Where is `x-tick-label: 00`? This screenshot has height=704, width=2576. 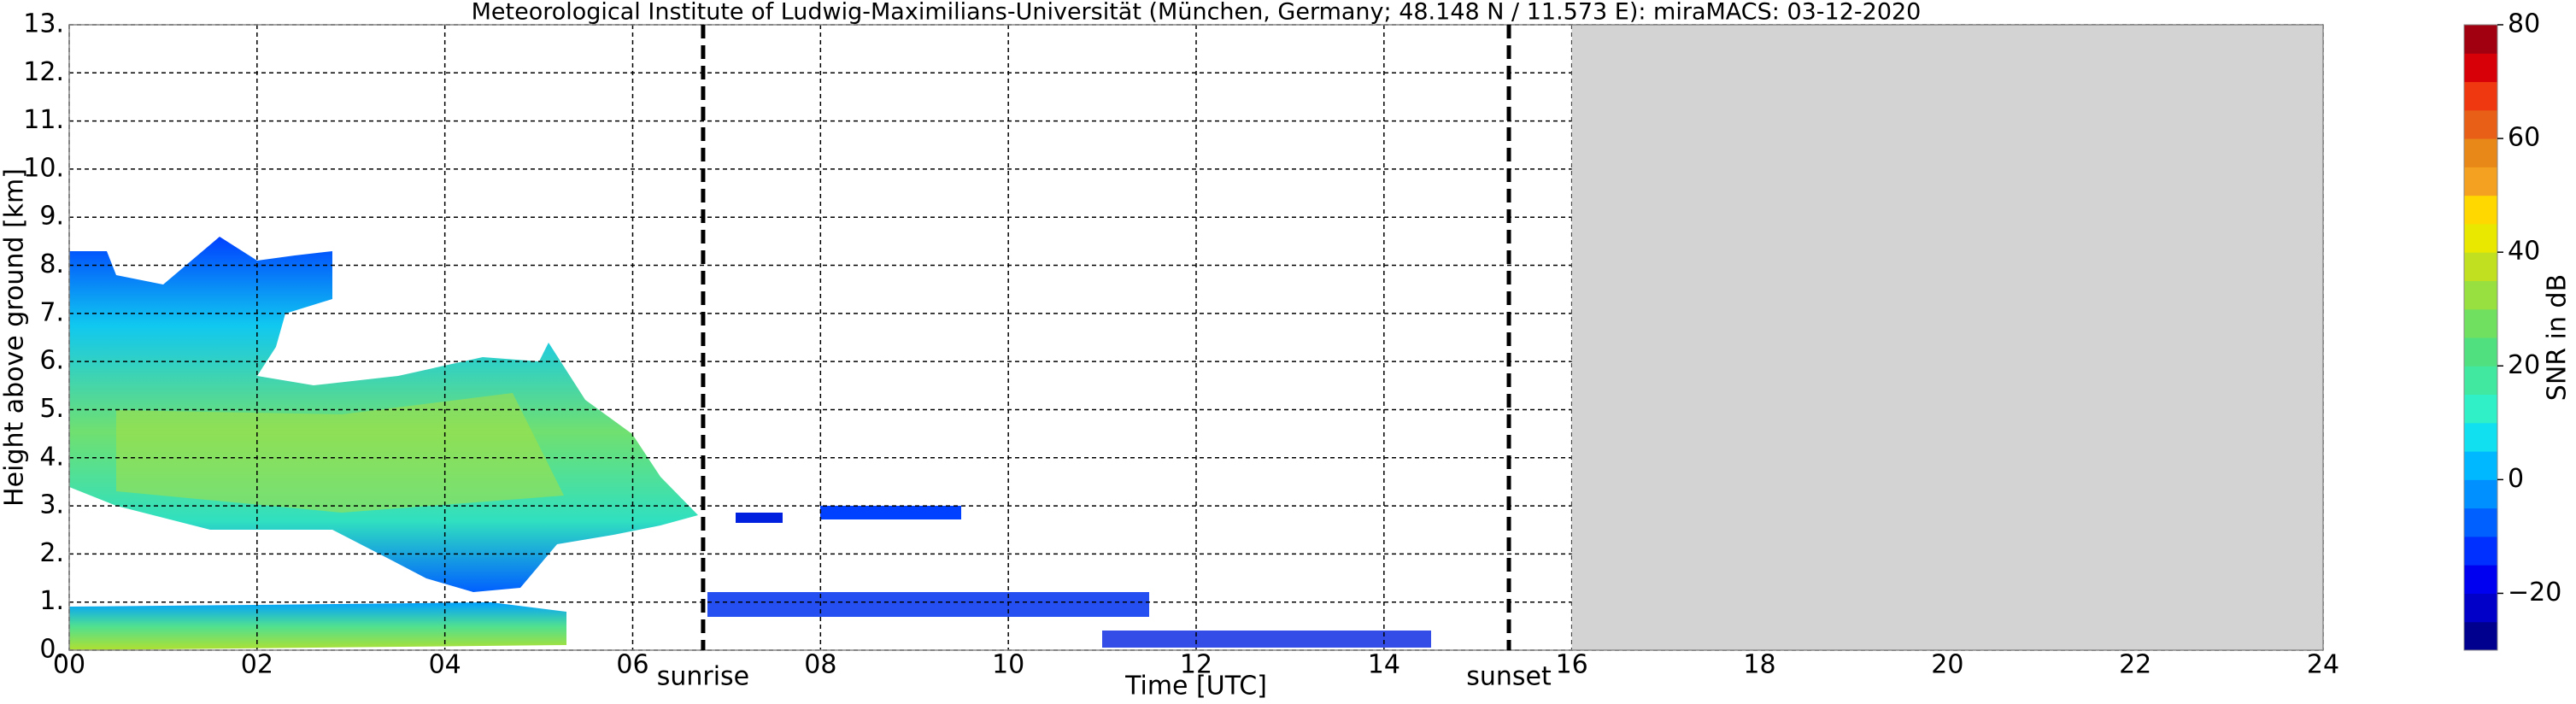
x-tick-label: 00 is located at coordinates (69, 665).